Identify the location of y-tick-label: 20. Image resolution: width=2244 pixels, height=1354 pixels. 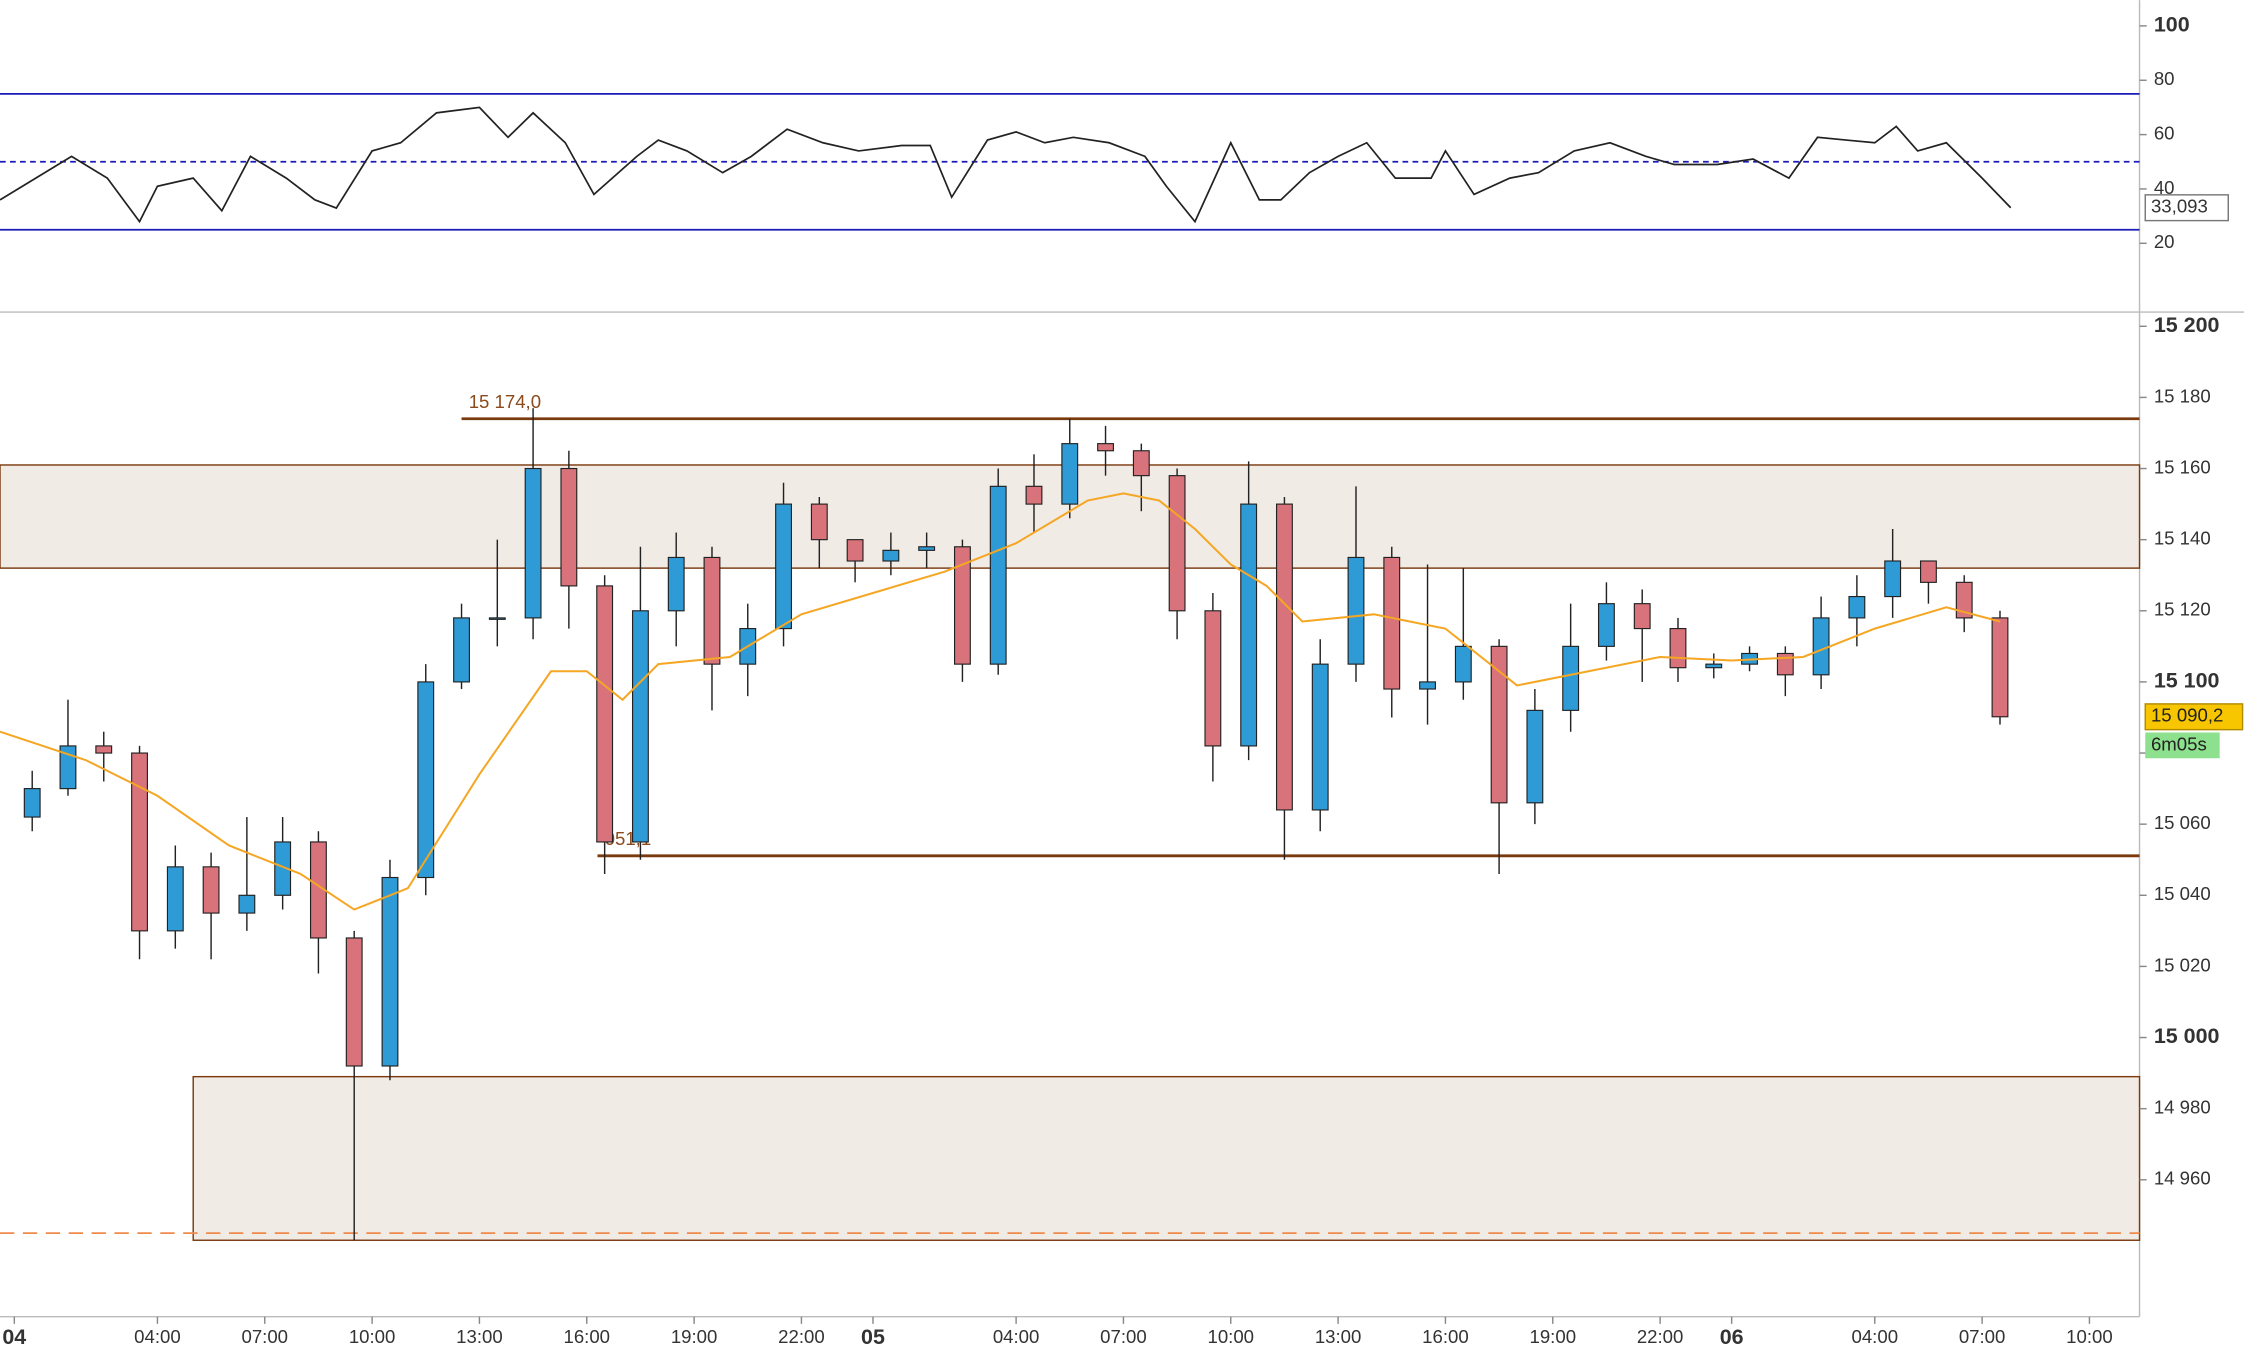
(2164, 241).